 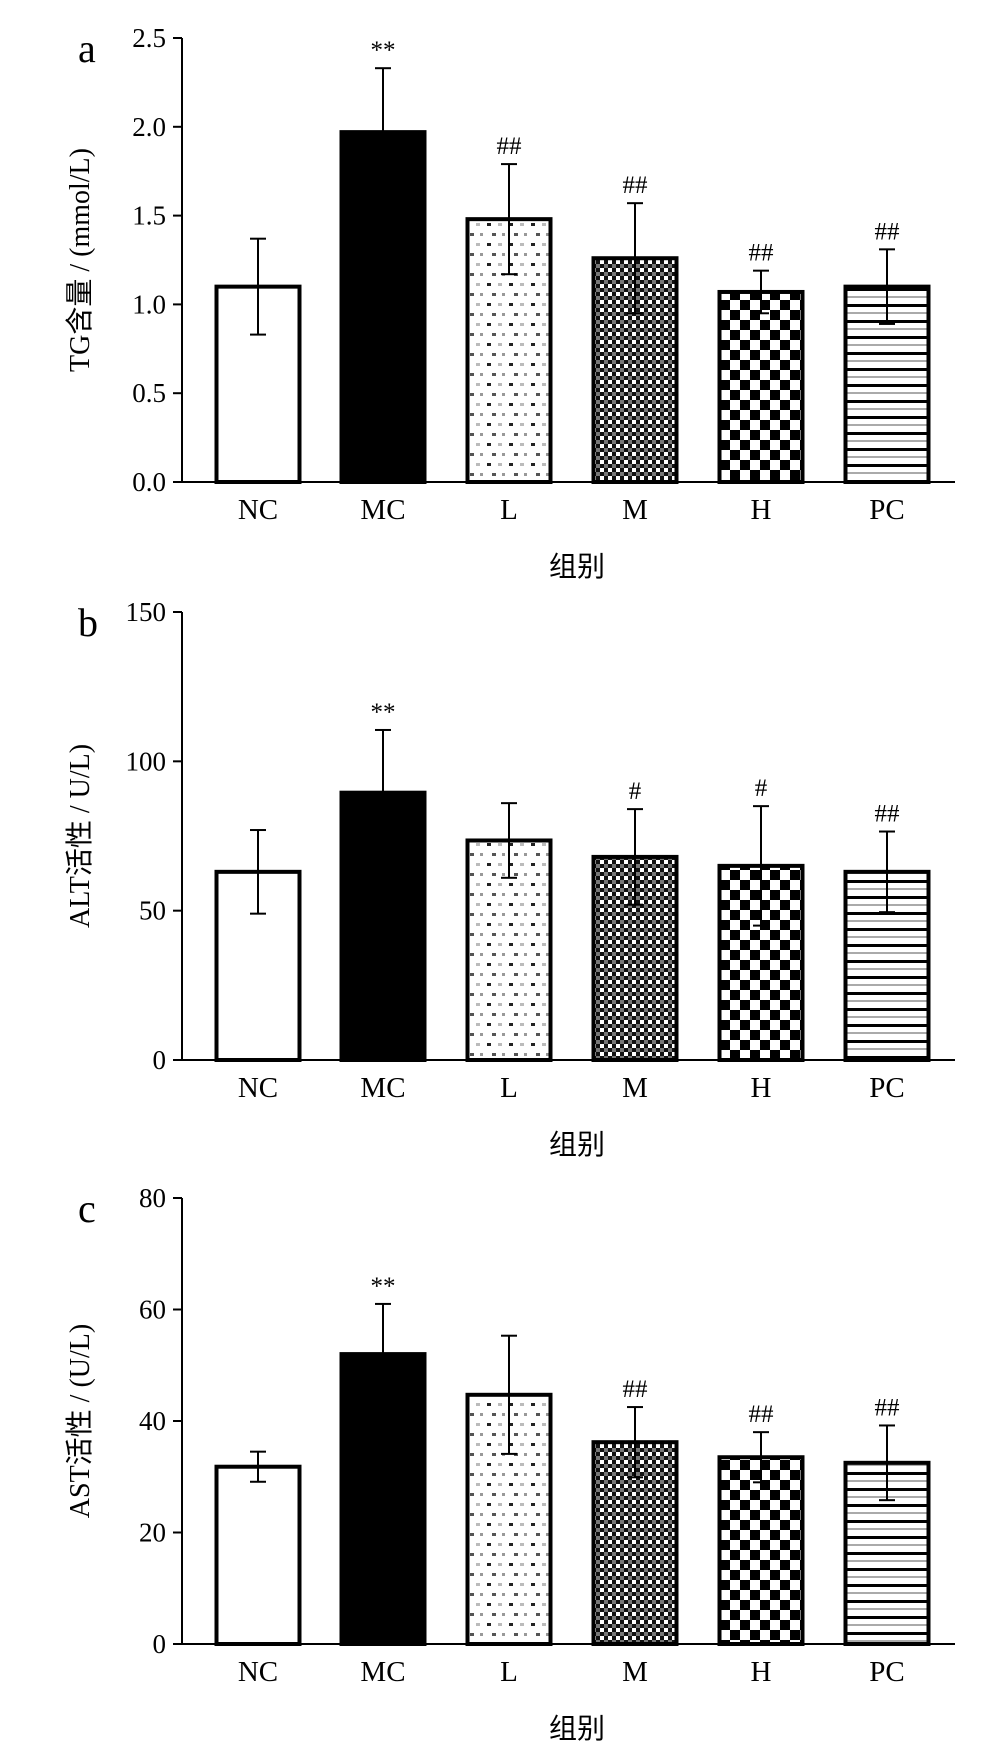 I want to click on y-tick-label: 40, so click(x=152, y=1421).